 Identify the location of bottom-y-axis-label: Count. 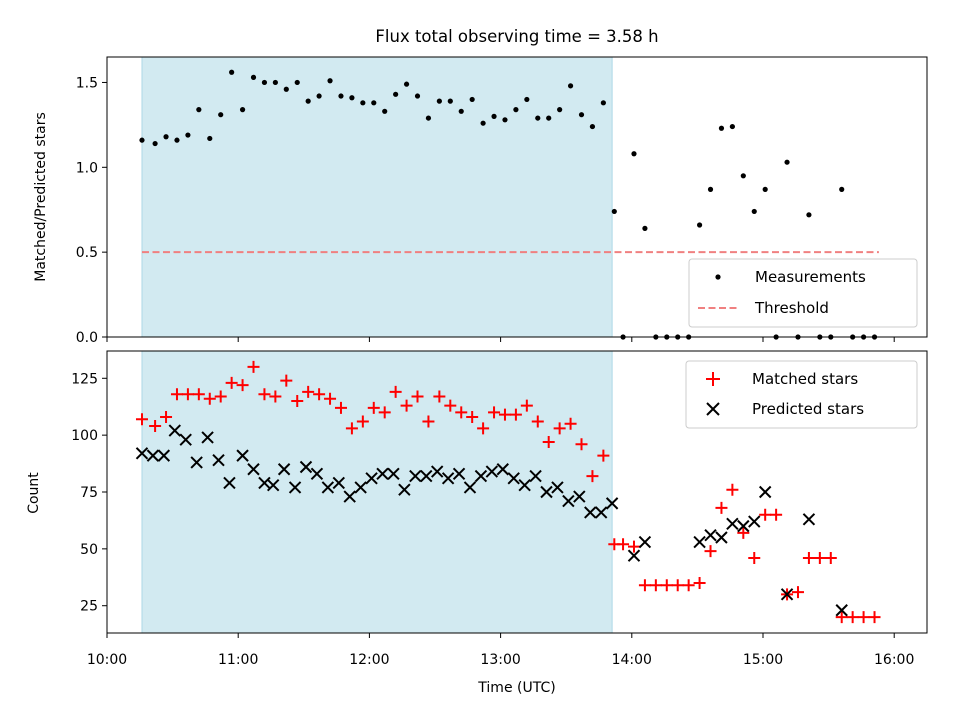
(34, 493).